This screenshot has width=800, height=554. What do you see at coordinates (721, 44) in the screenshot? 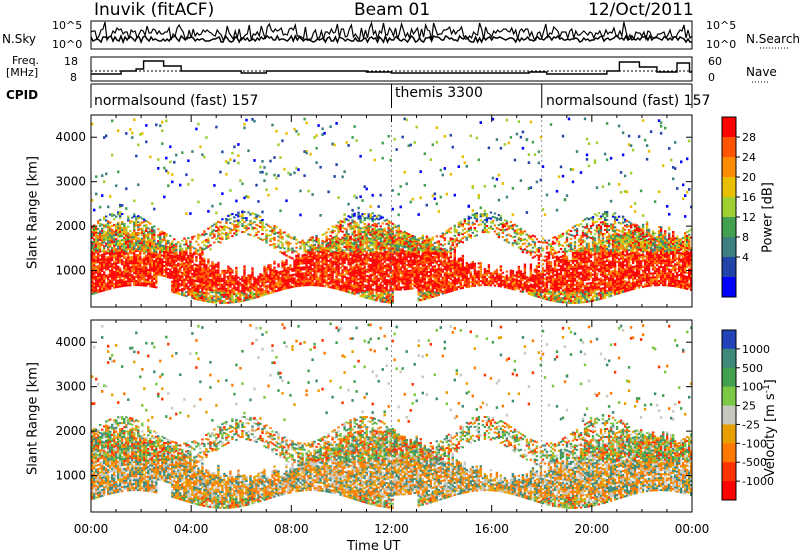
I see `nsearch-tick-bottom: 10^0` at bounding box center [721, 44].